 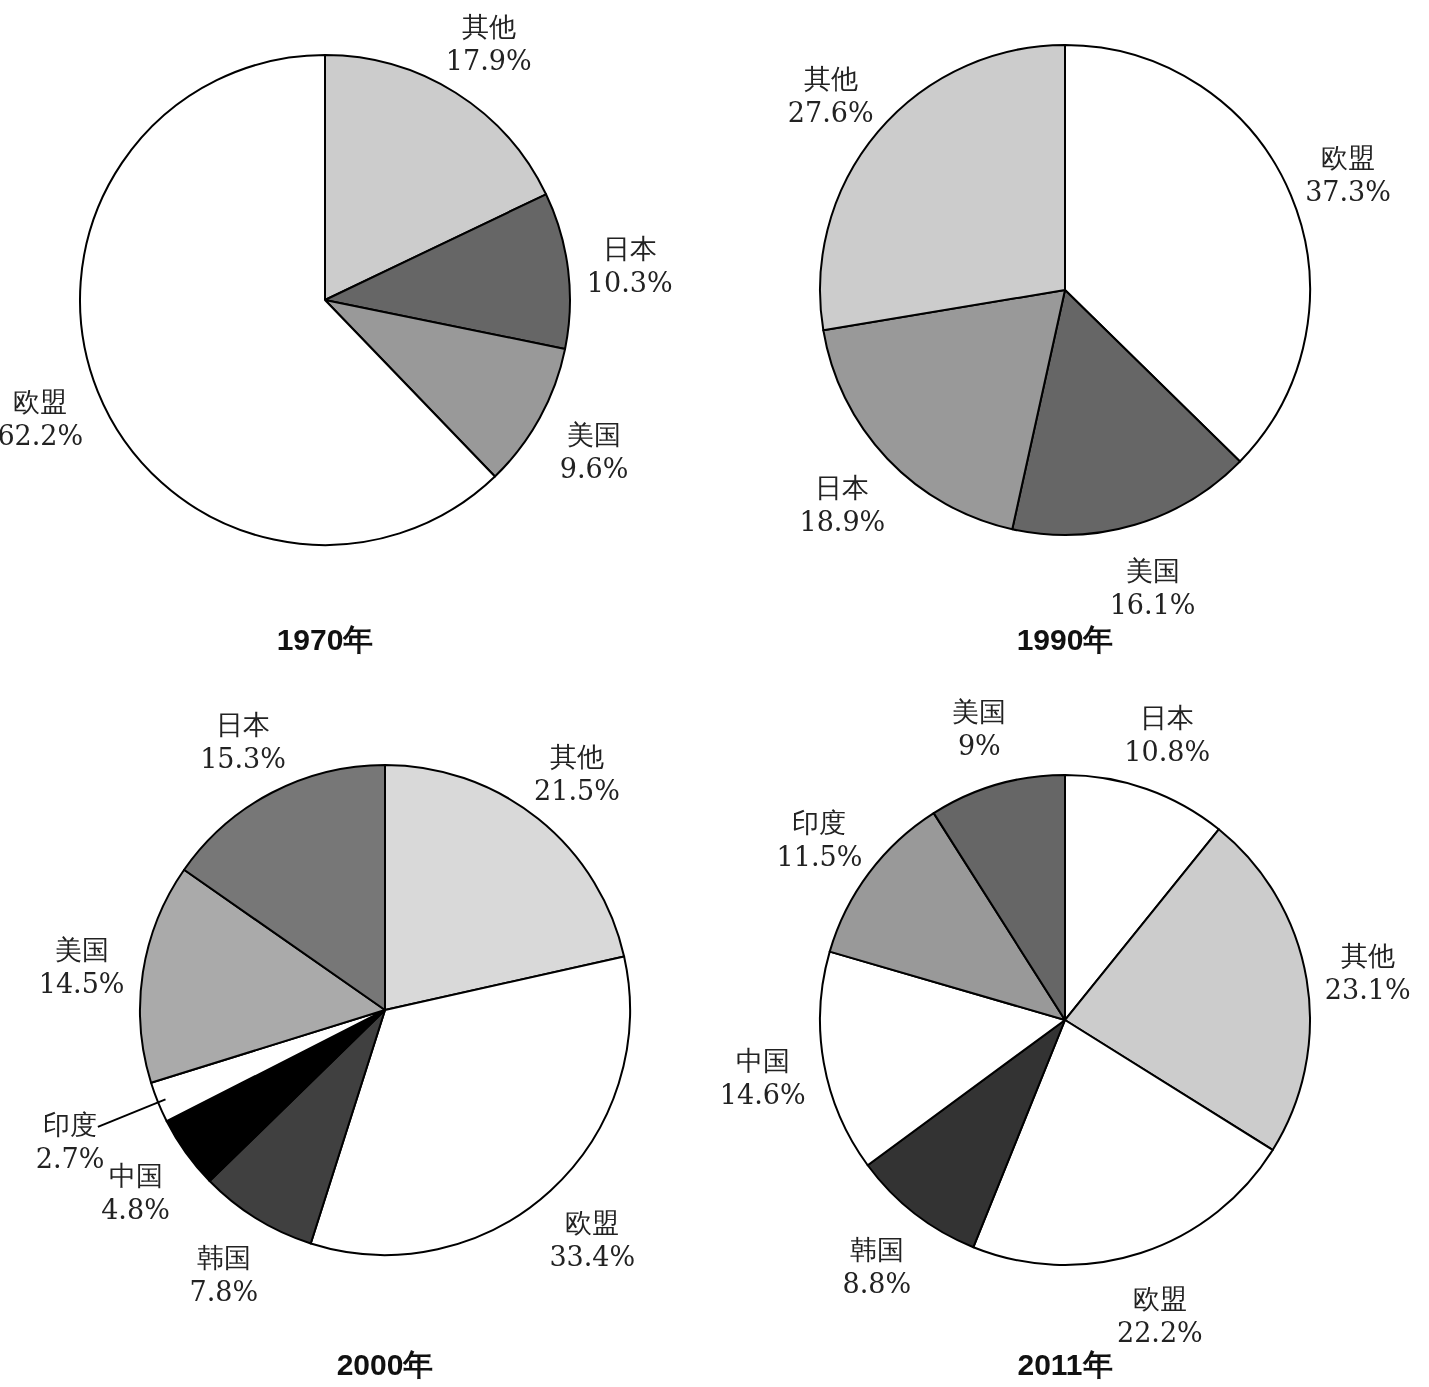 What do you see at coordinates (1167, 751) in the screenshot?
I see `data-label: 10.8%` at bounding box center [1167, 751].